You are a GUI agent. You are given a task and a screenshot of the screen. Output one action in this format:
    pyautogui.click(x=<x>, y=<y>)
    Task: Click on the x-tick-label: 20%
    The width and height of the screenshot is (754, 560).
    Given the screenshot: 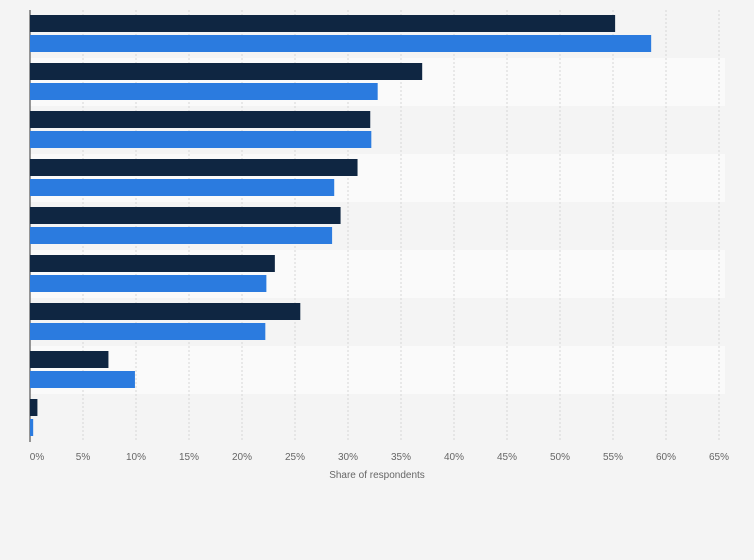 What is the action you would take?
    pyautogui.click(x=242, y=457)
    